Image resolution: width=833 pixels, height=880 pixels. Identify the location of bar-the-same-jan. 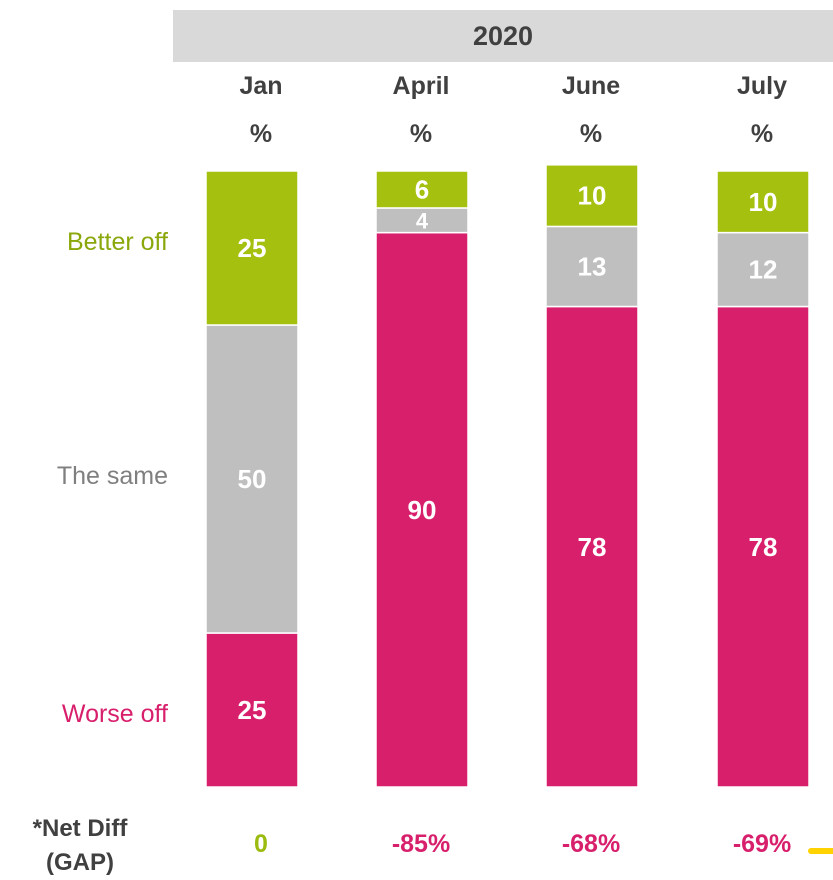
(252, 479).